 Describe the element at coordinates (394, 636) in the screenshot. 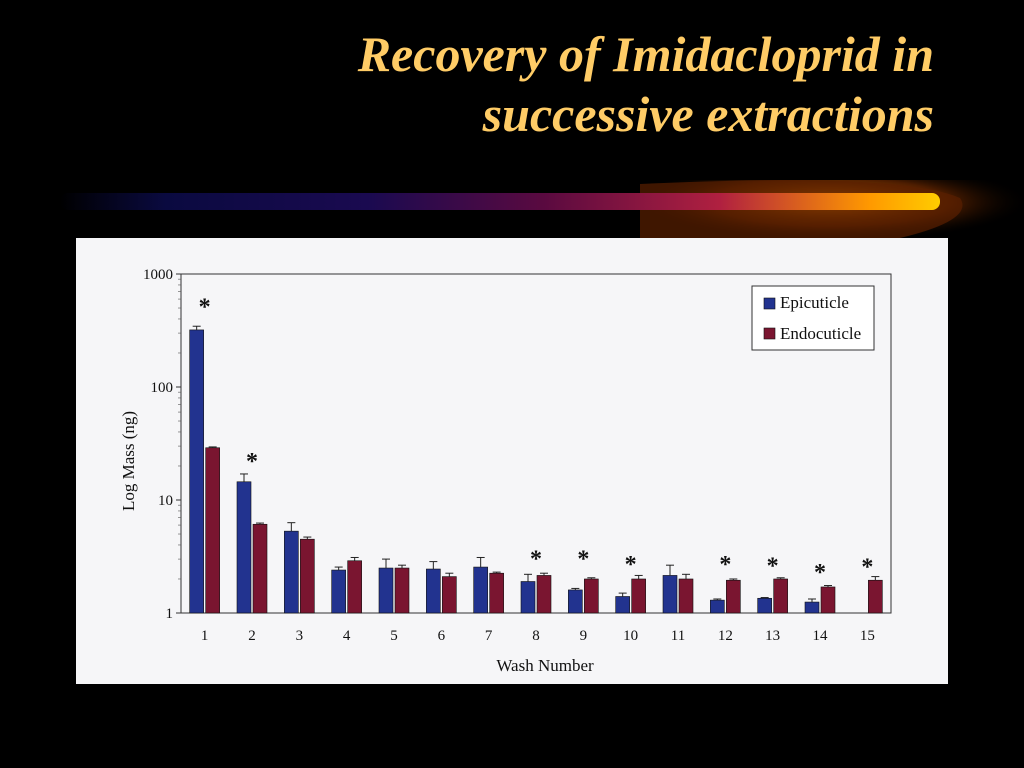

I see `x-tick-label: 5` at that location.